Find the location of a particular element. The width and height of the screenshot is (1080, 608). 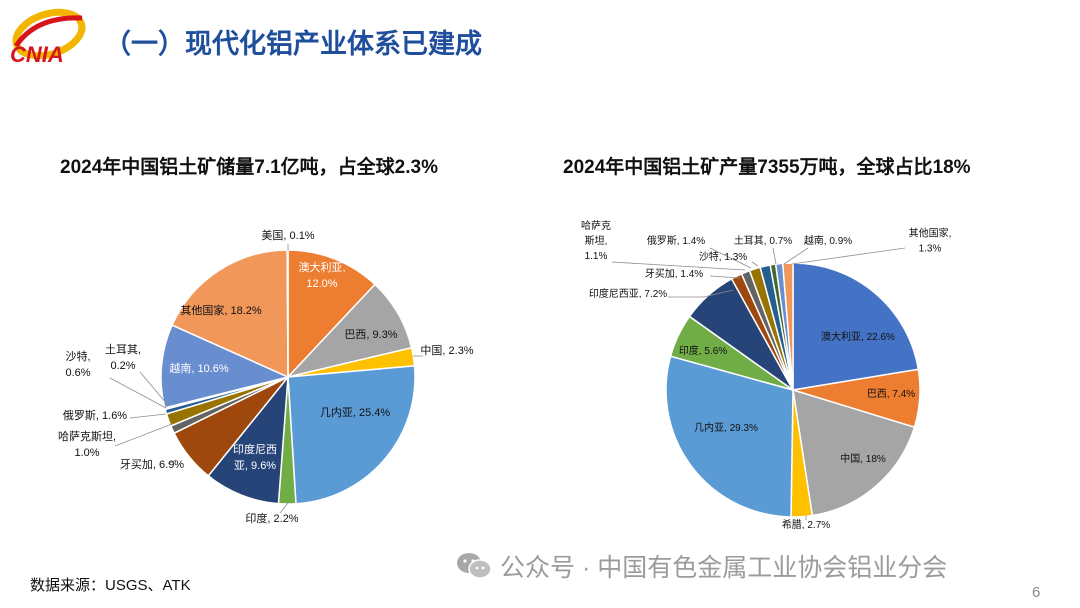

chart-title-reserves: 2024年中国铝土矿储量7.1亿吨，占全球2.3% is located at coordinates (249, 167).